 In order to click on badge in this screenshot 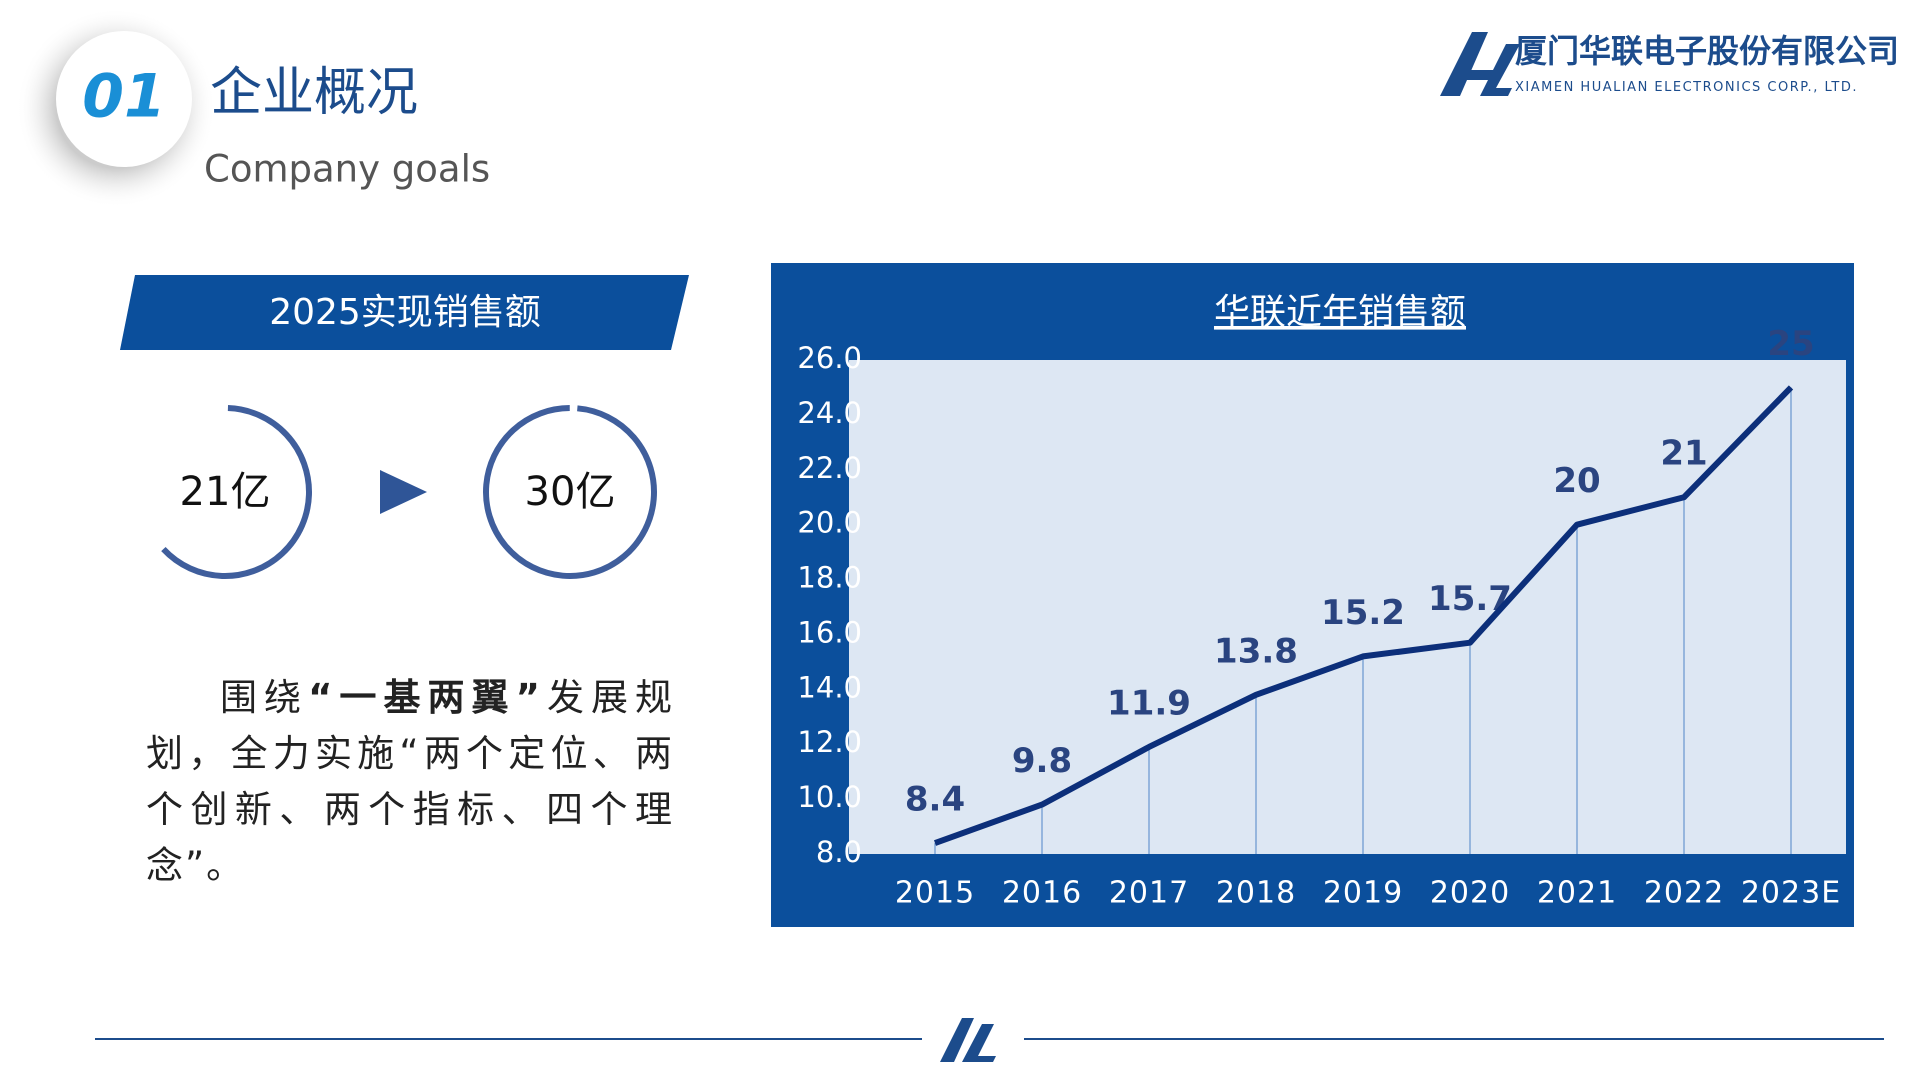, I will do `click(124, 99)`.